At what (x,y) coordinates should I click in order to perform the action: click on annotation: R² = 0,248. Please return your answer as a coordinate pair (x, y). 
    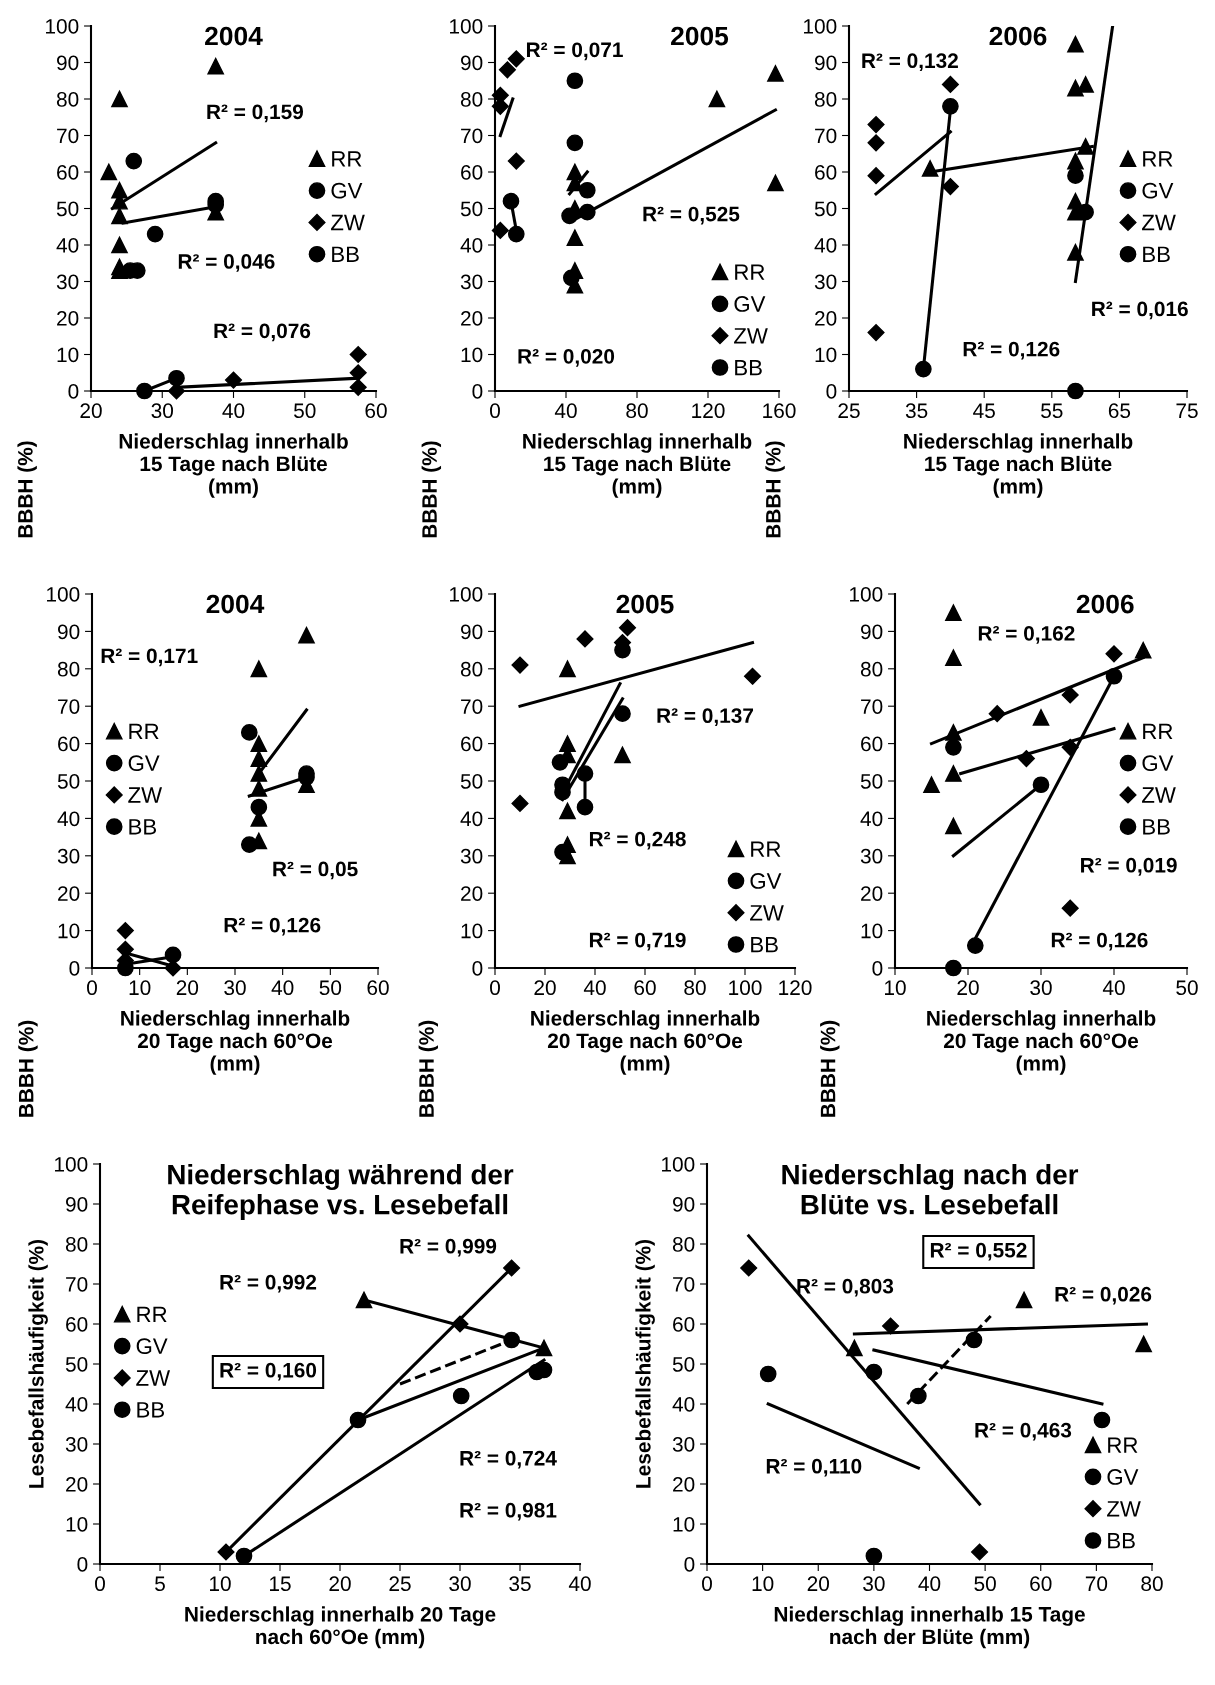
    Looking at the image, I should click on (637, 840).